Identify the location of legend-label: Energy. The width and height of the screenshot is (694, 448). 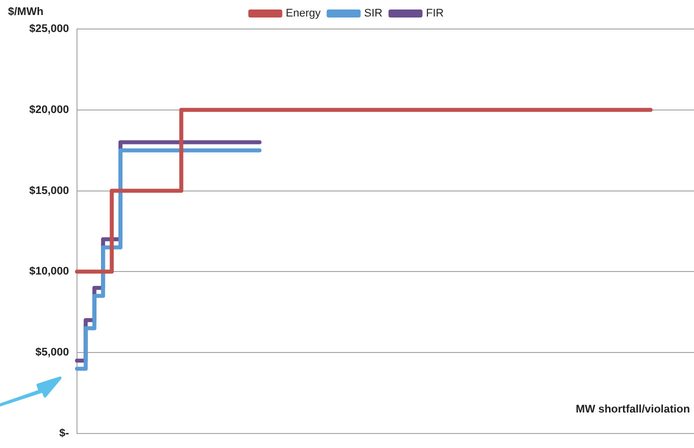
(304, 14).